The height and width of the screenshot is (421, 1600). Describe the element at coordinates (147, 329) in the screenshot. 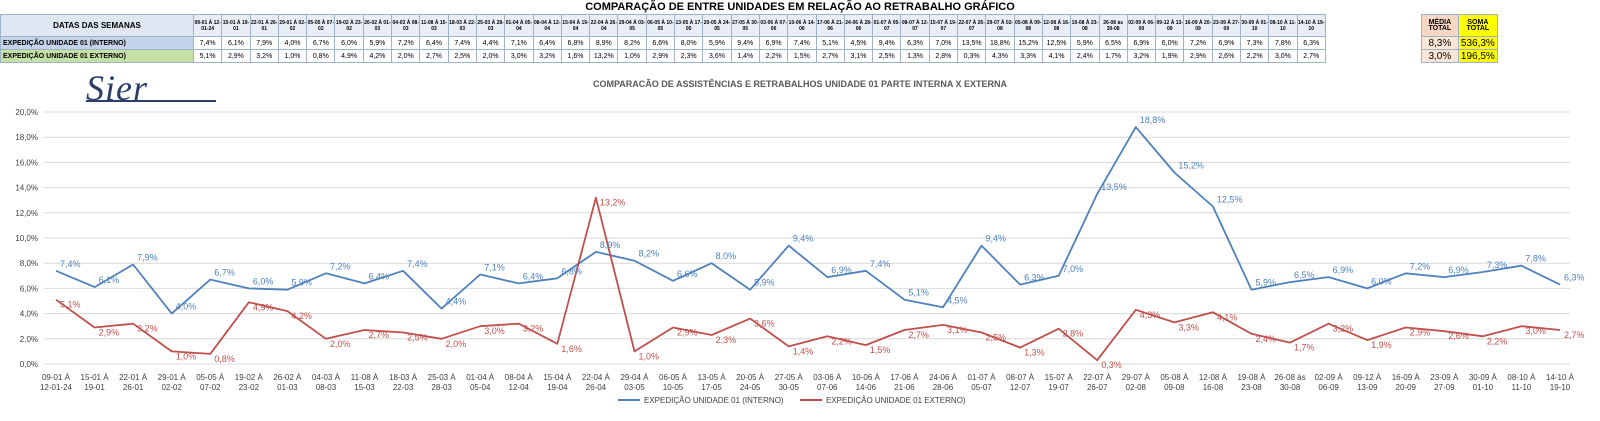

I see `data-label-externo: 3,2%` at that location.